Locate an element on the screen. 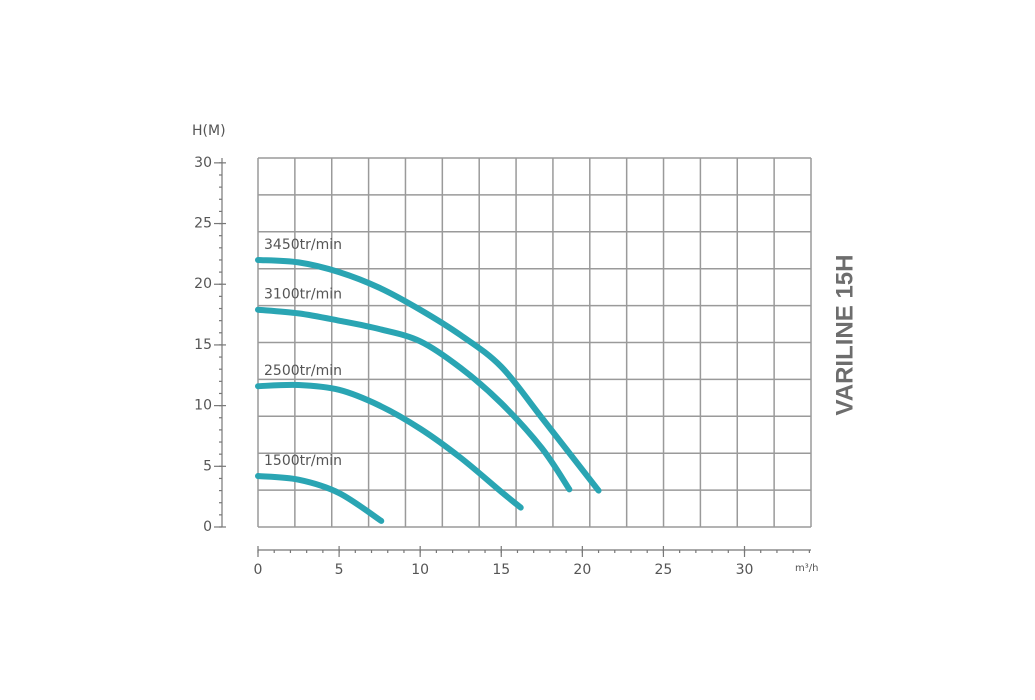 The image size is (1035, 700). chart-title: VARILINE 15H is located at coordinates (844, 335).